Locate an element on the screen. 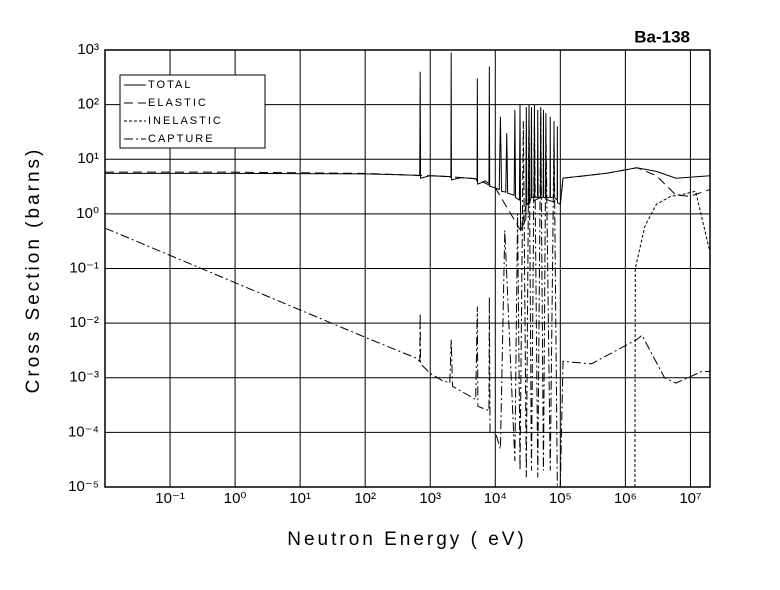  x-tick-label: 10² is located at coordinates (365, 498).